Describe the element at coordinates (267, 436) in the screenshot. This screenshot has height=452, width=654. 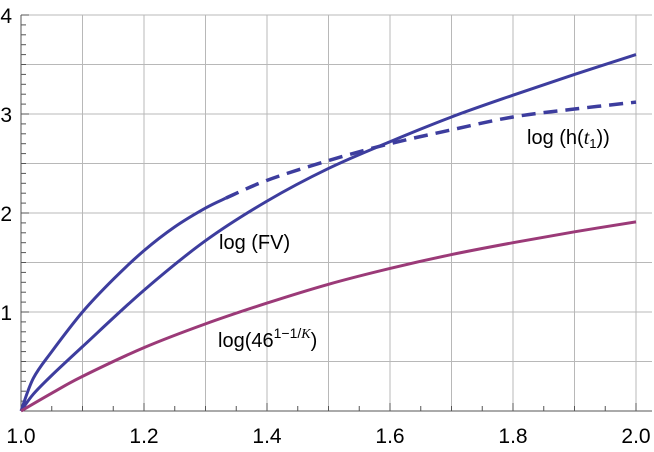
I see `x-tick-label: 1.4` at that location.